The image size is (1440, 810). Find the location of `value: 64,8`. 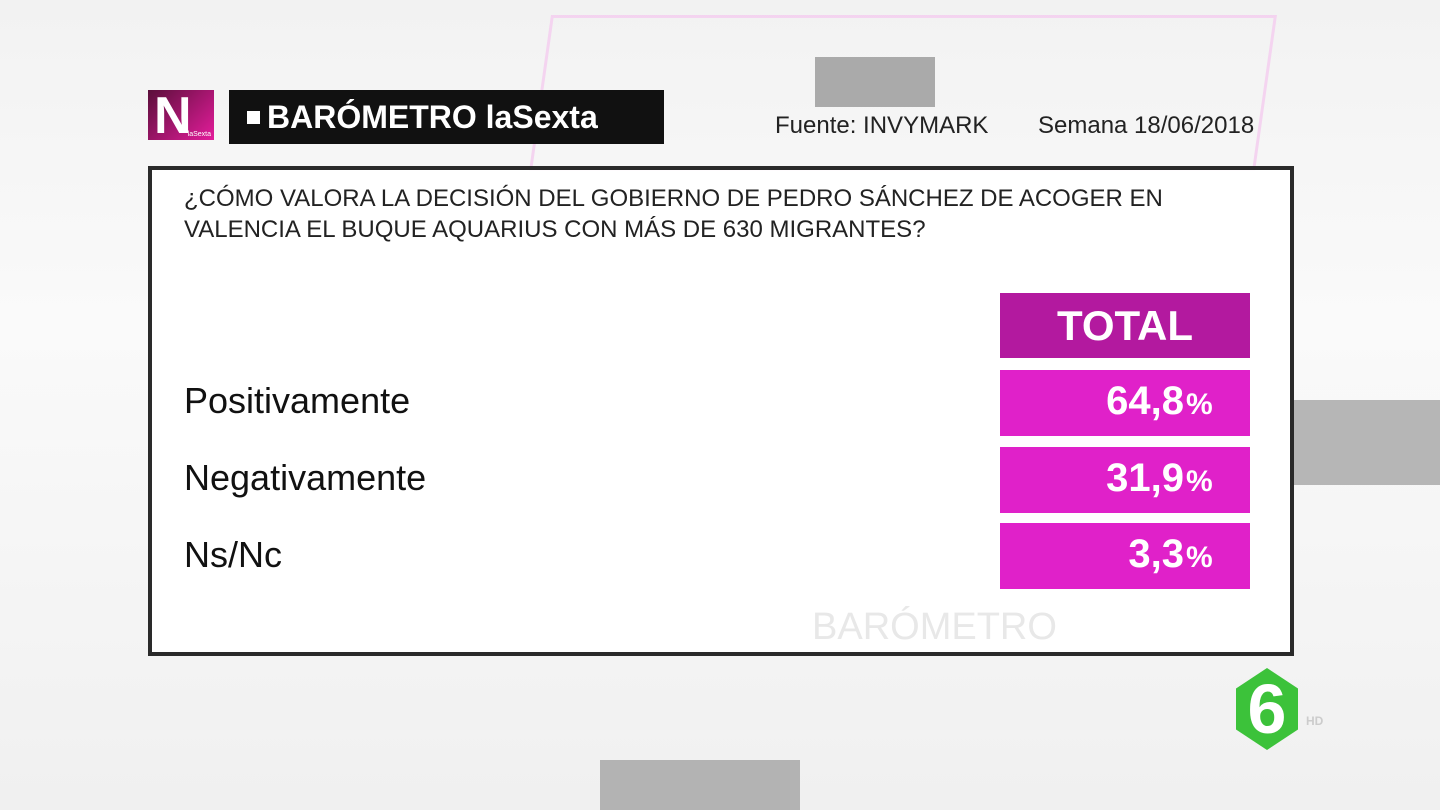

value: 64,8 is located at coordinates (1145, 401).